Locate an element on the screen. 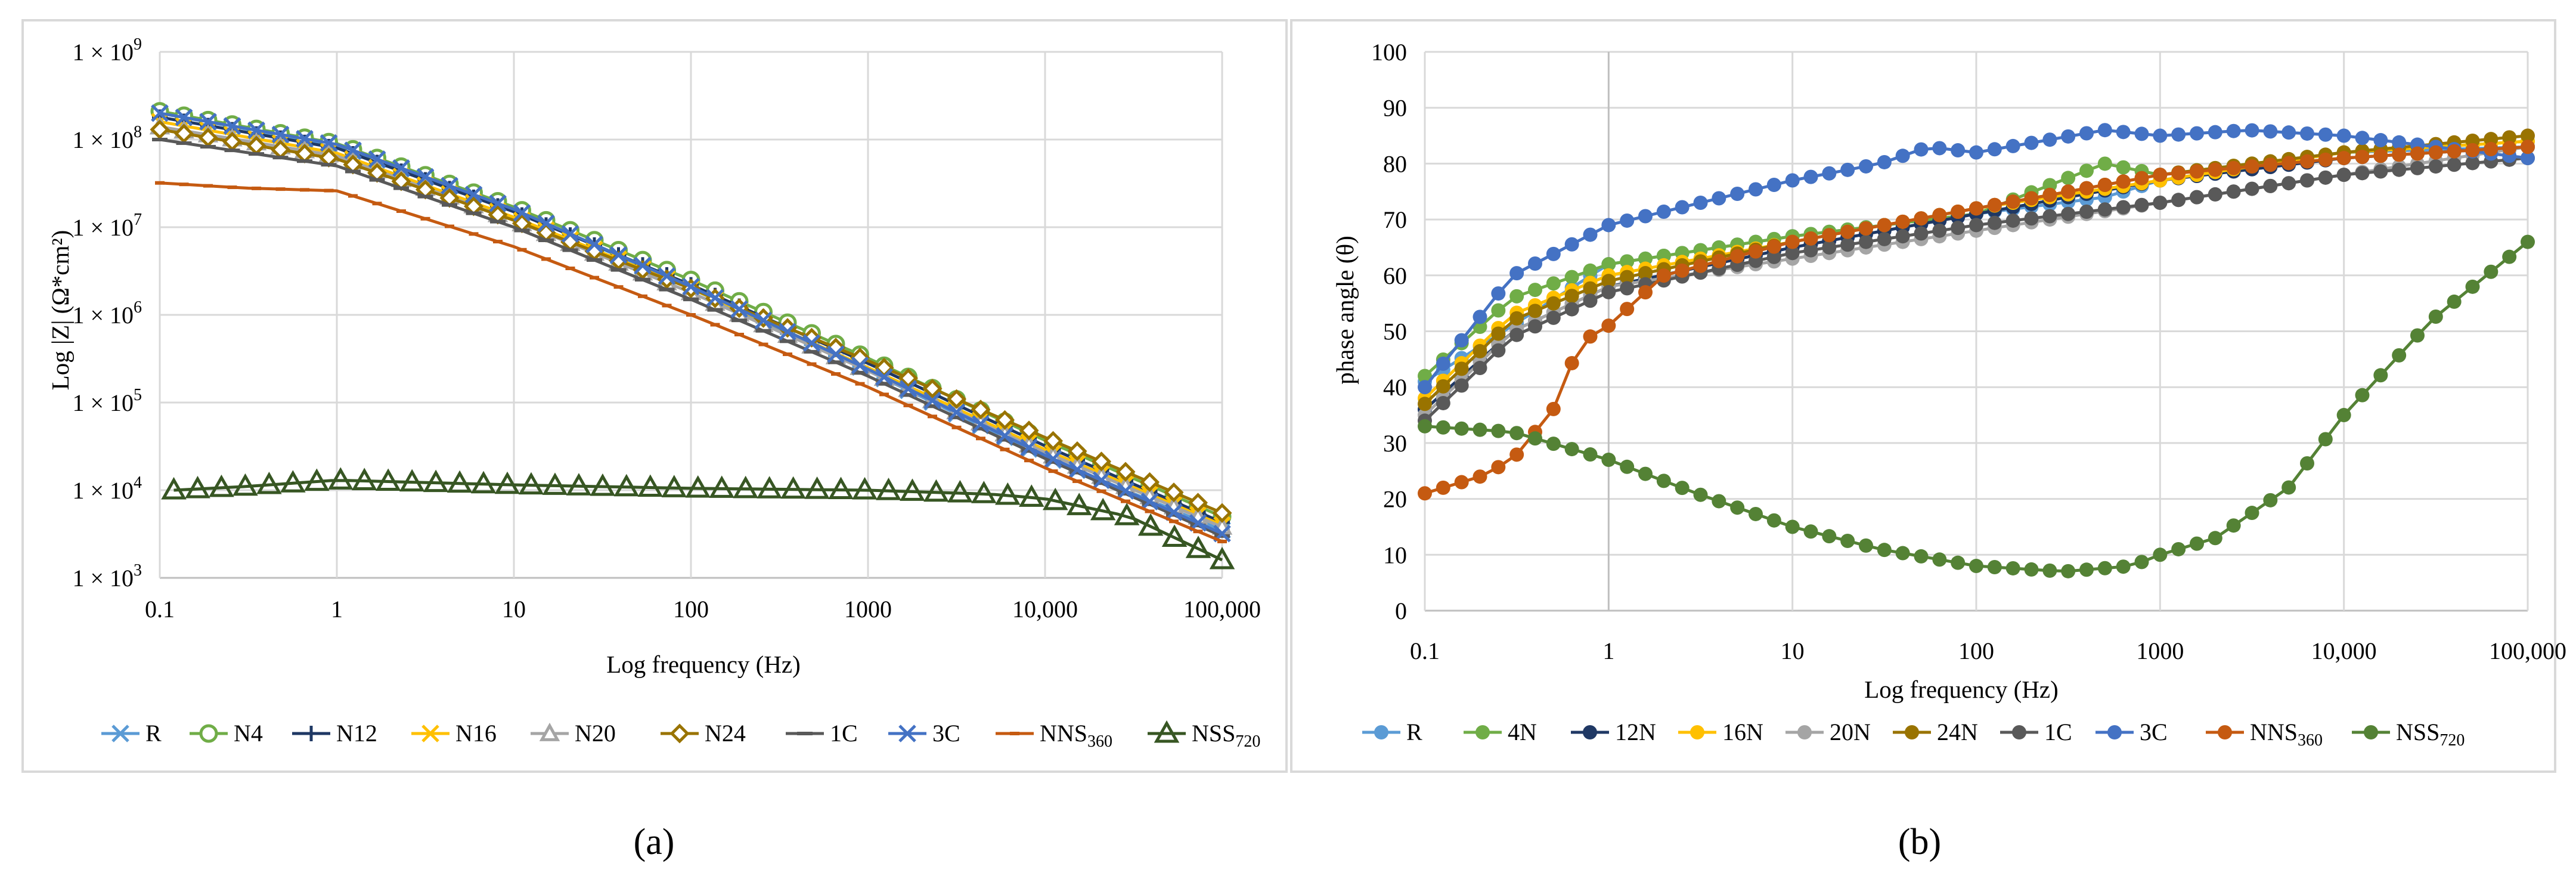 The image size is (2576, 882). panel-b-y-tick-label: 90 is located at coordinates (1395, 108).